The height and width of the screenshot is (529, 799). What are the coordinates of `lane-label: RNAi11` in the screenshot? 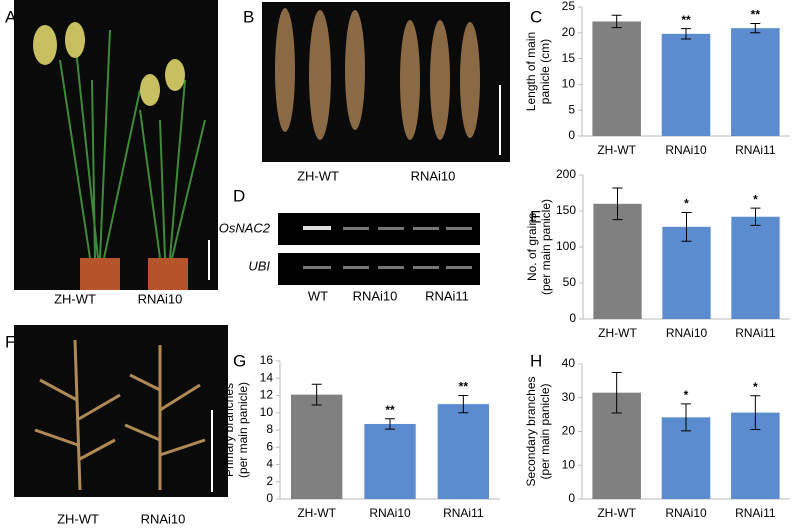 It's located at (447, 295).